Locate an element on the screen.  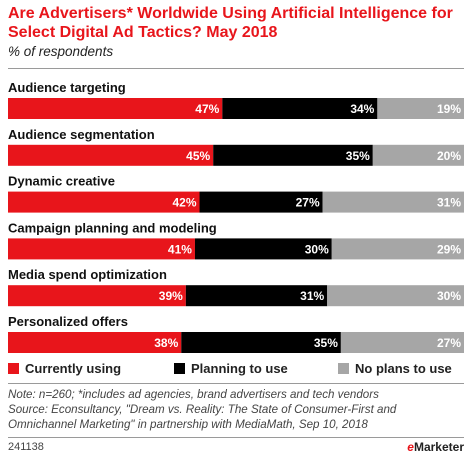
category-label-audience-targeting: Audience targeting is located at coordinates (67, 87).